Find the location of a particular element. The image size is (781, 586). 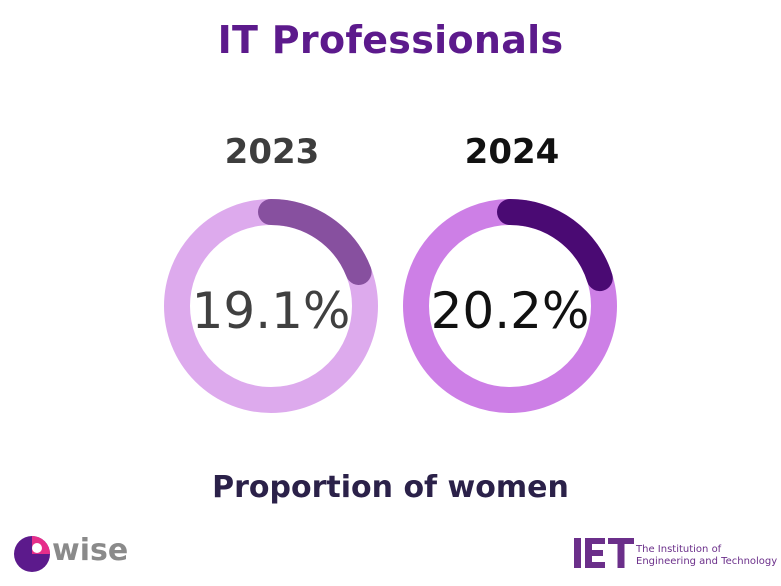

year-label-2024: 2024 is located at coordinates (512, 152).